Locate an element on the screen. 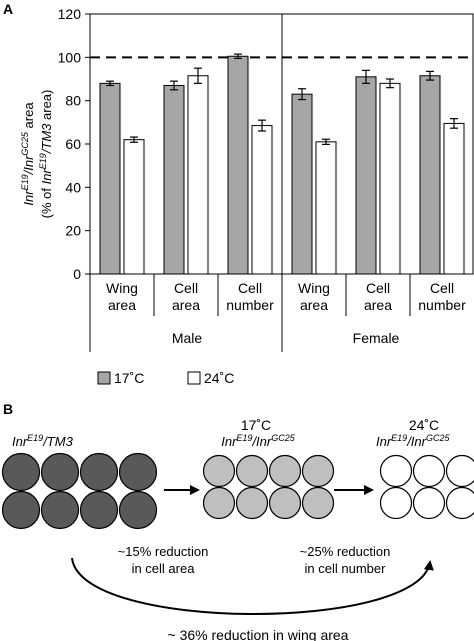 Image resolution: width=474 pixels, height=641 pixels. sex-label-female: Female is located at coordinates (376, 338).